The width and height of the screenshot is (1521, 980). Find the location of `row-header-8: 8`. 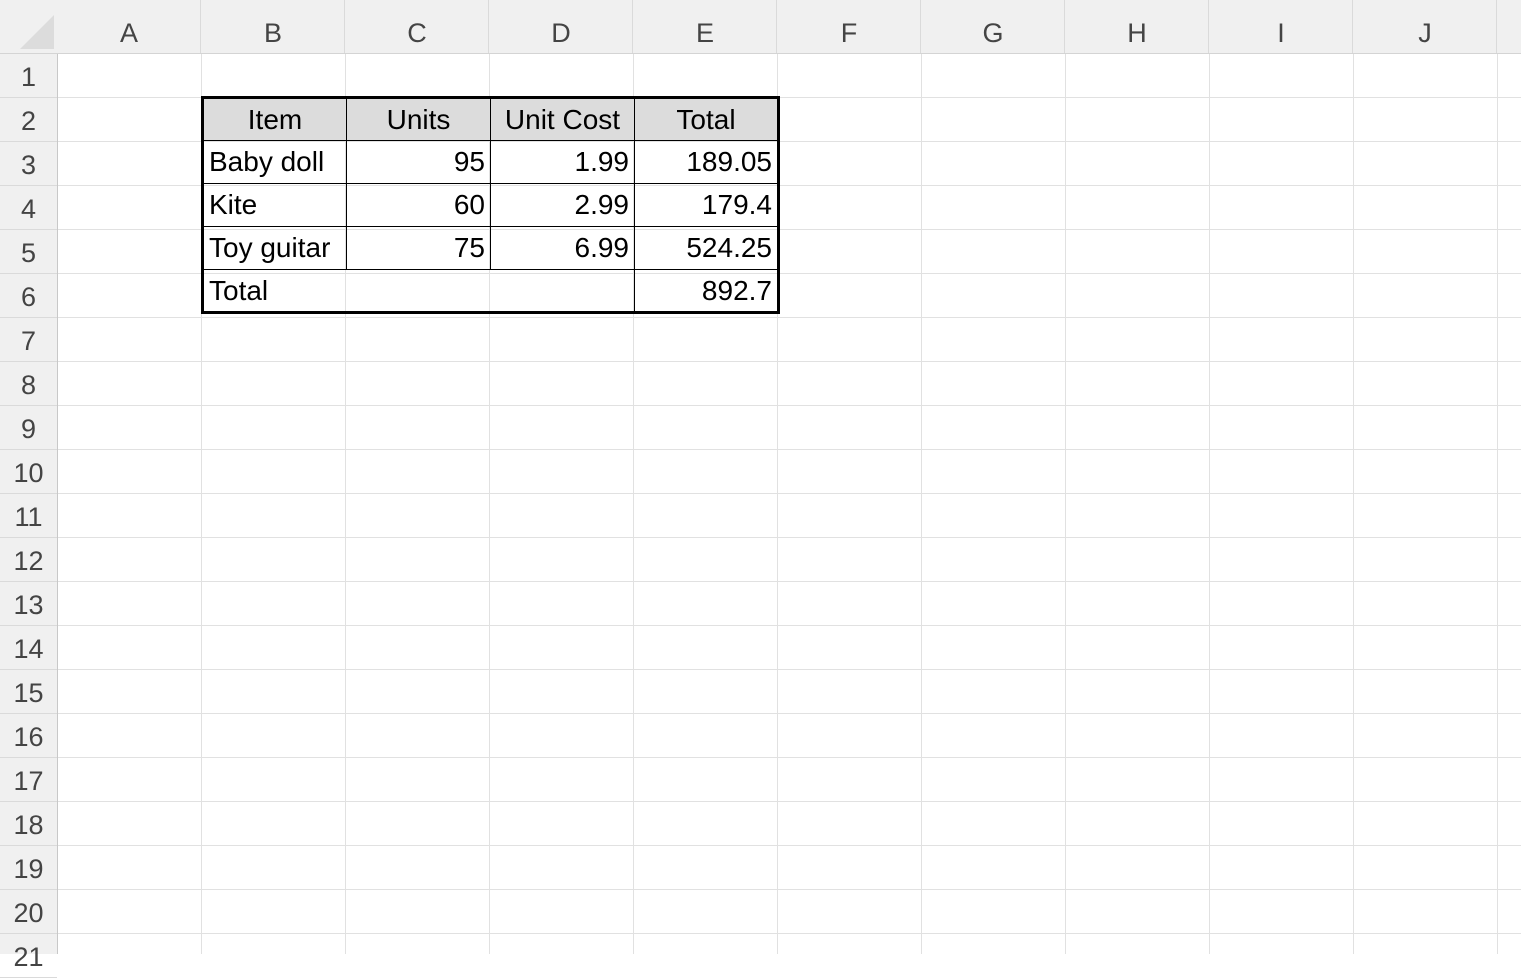

row-header-8: 8 is located at coordinates (28, 384).